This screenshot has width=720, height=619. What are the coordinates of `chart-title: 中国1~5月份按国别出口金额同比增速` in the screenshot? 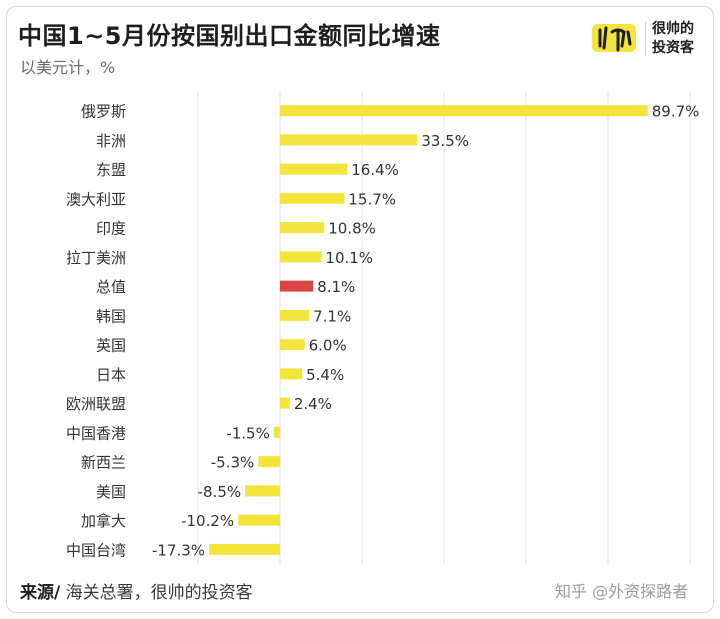 It's located at (229, 36).